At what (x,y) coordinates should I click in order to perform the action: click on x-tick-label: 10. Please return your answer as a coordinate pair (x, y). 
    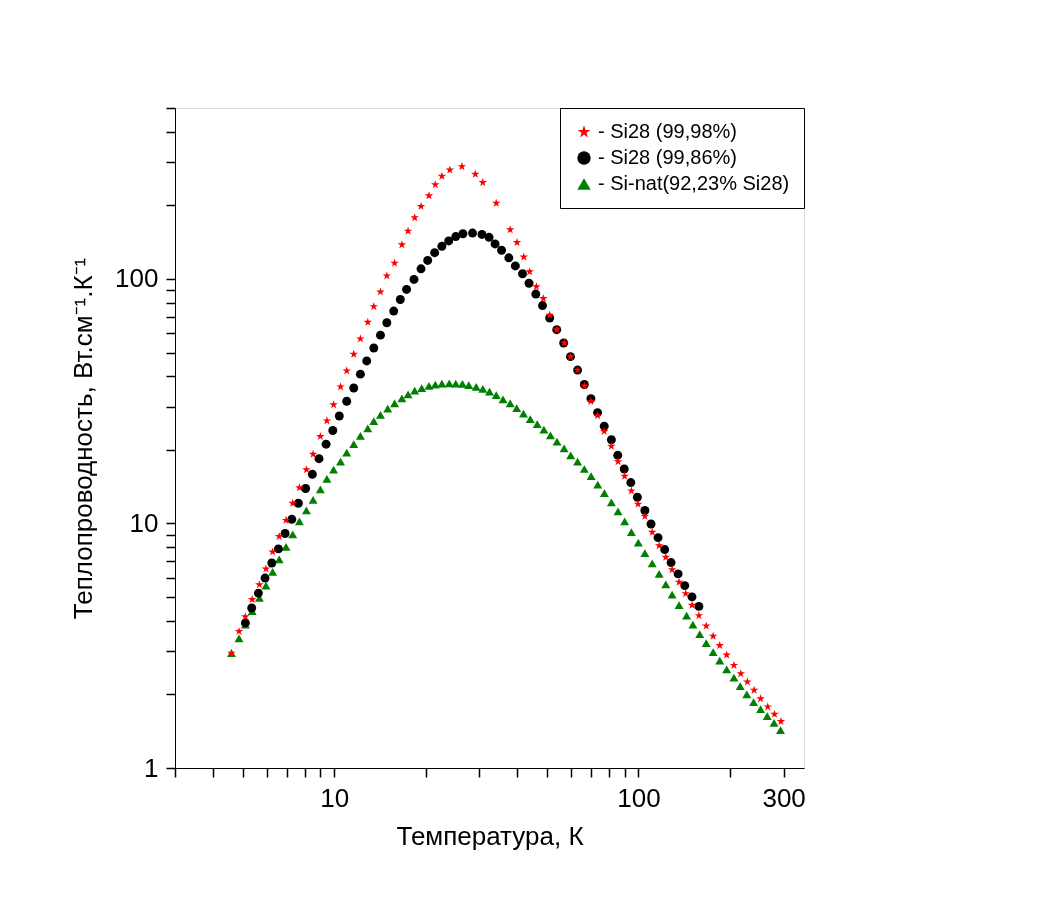
    Looking at the image, I should click on (335, 797).